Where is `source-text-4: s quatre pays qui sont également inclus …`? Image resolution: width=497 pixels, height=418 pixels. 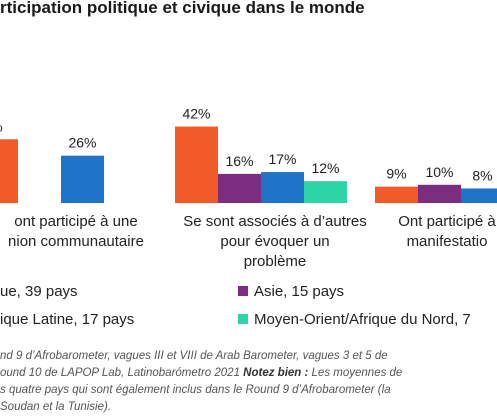 source-text-4: s quatre pays qui sont également inclus … is located at coordinates (195, 390).